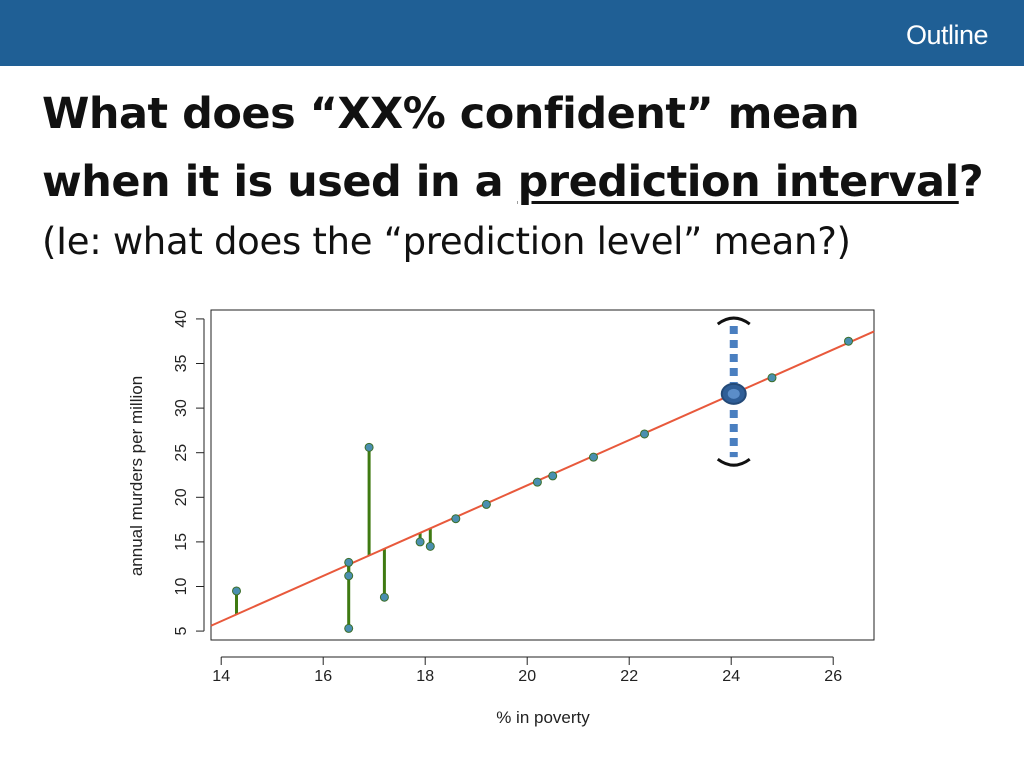 Image resolution: width=1024 pixels, height=774 pixels. I want to click on prediction-interval, so click(733, 391).